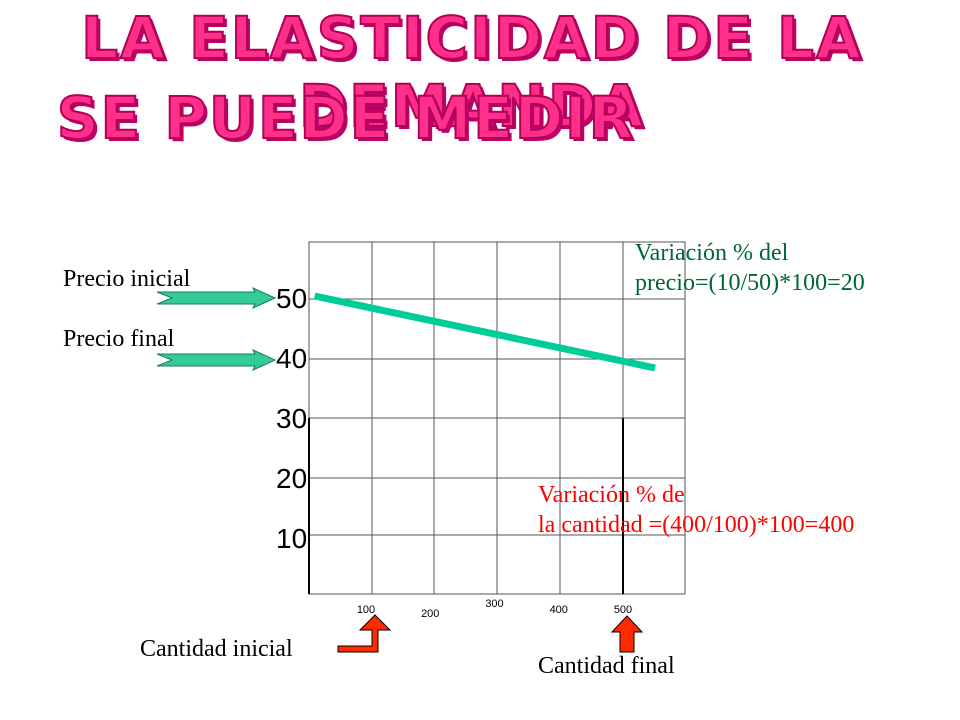 The image size is (960, 720). I want to click on quantity-variation-line-1: Variación % de, so click(611, 495).